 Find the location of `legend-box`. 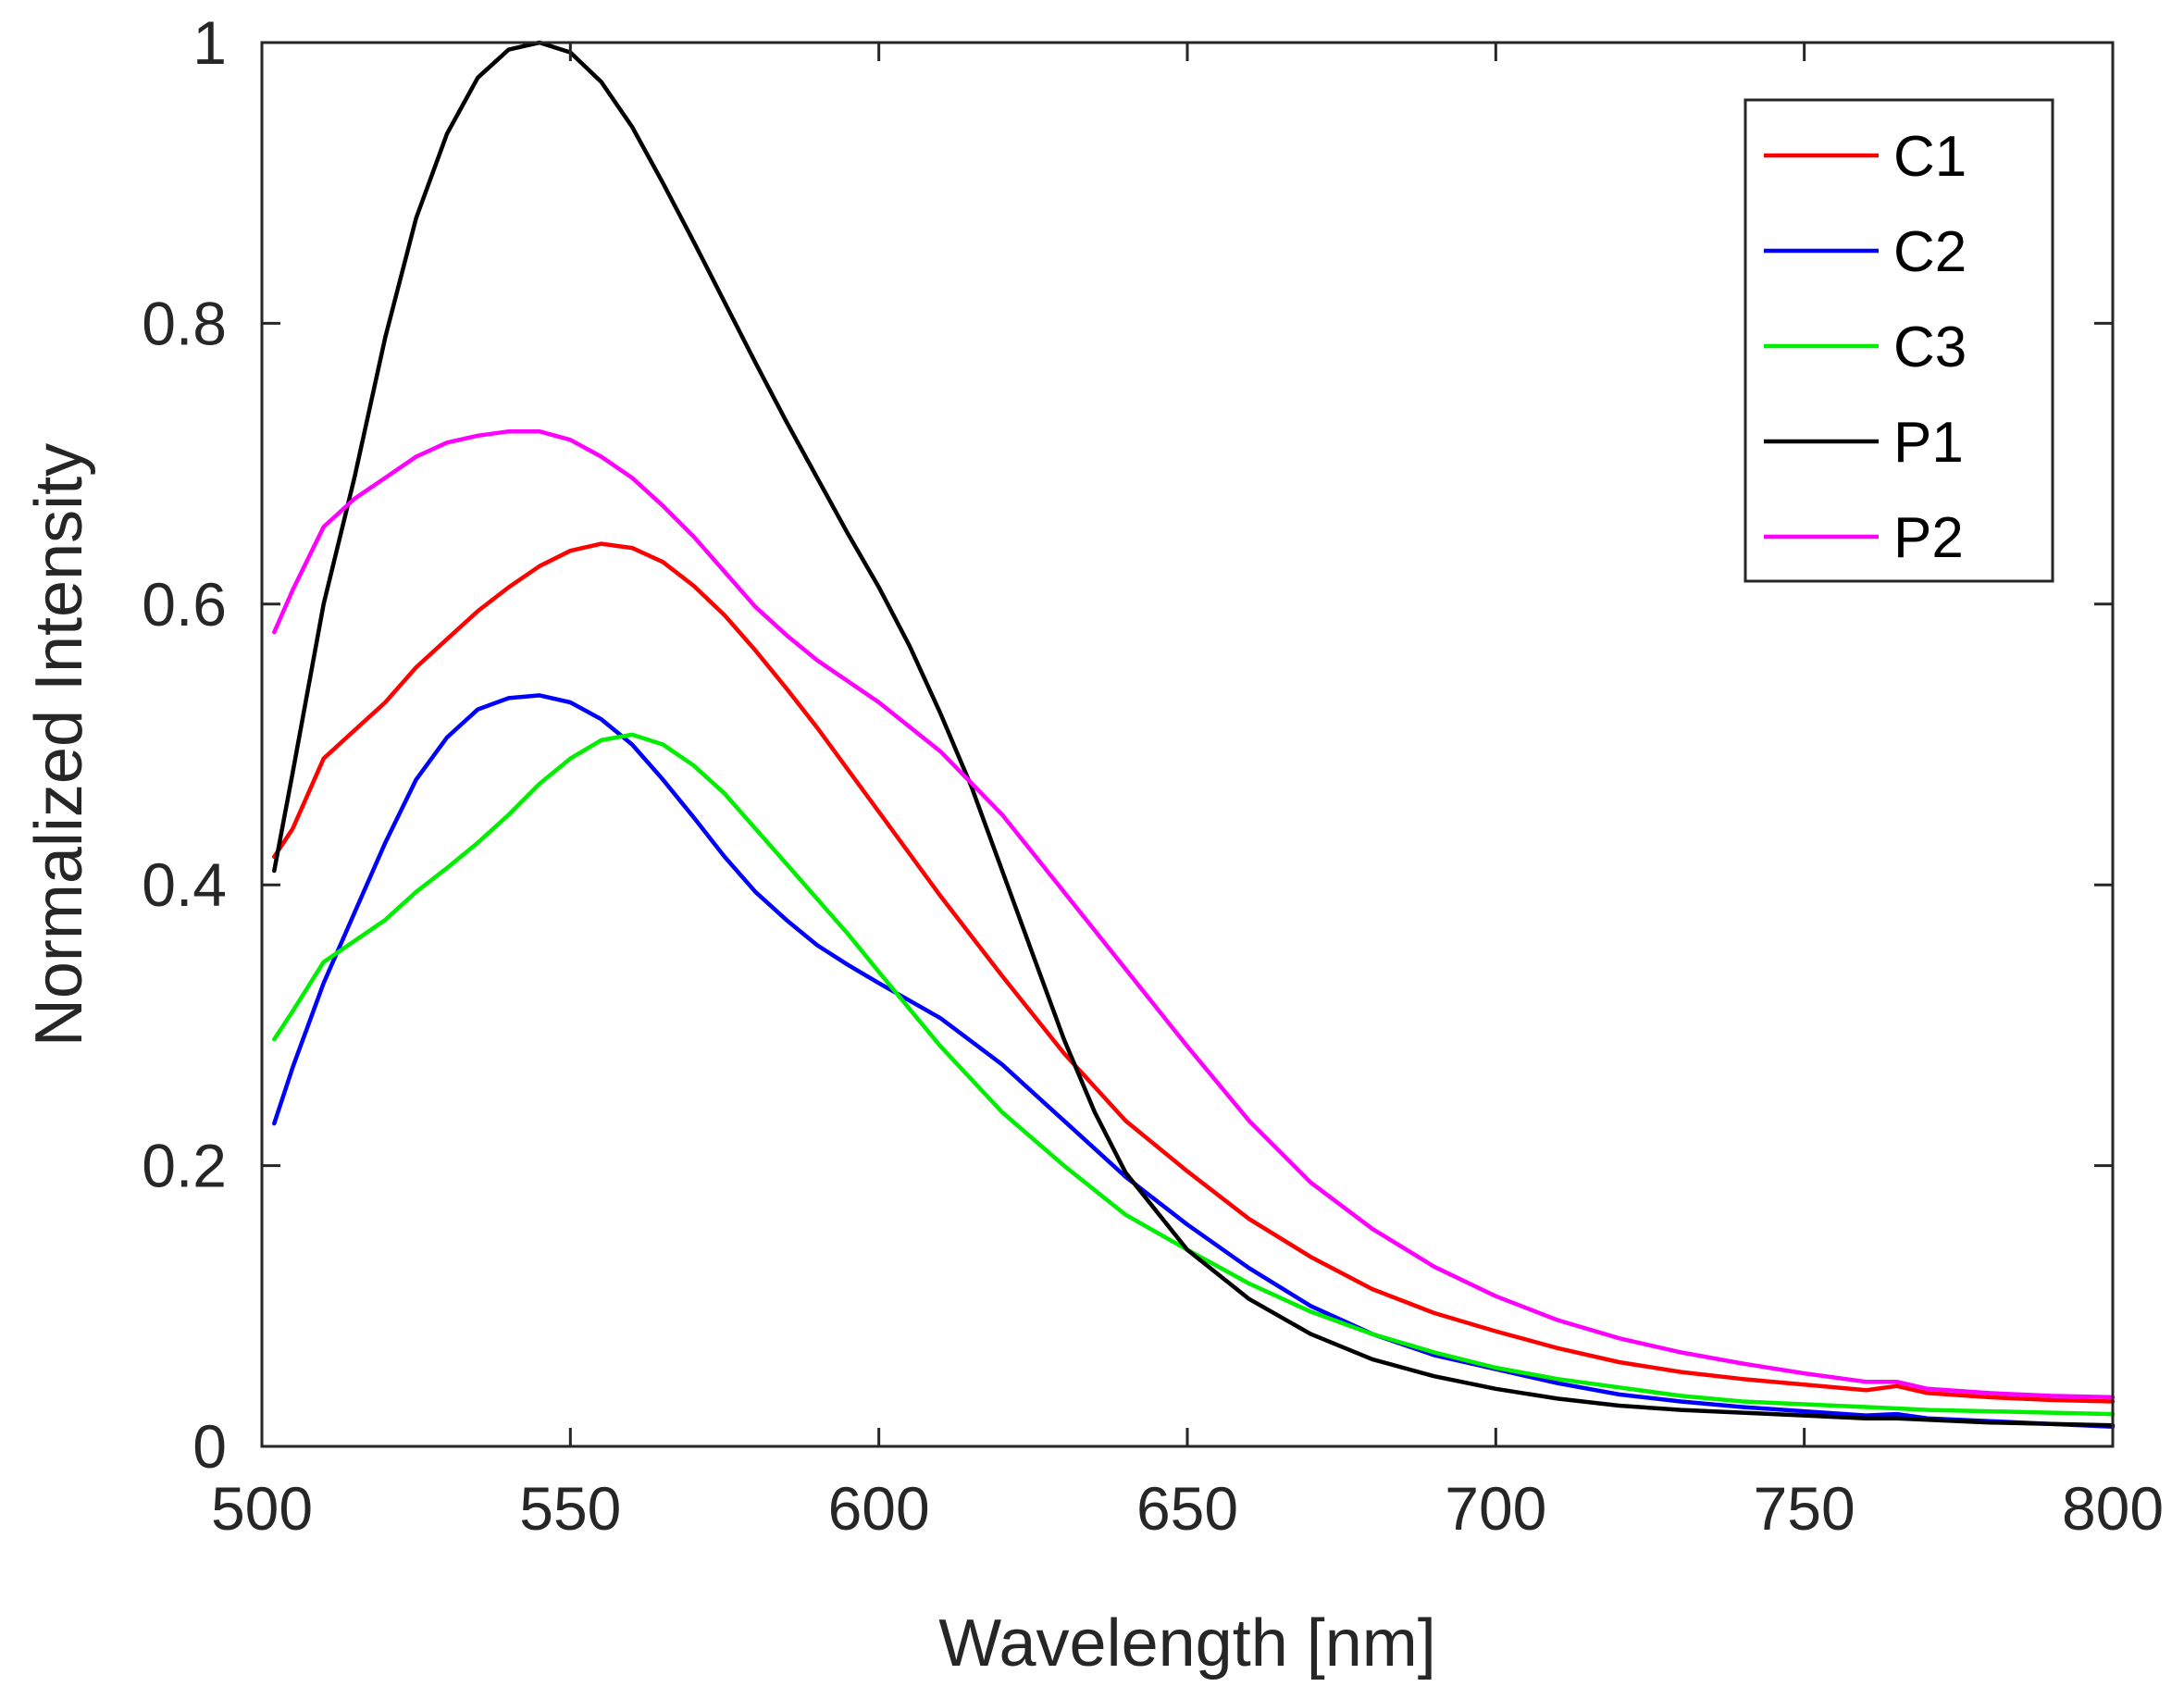

legend-box is located at coordinates (1898, 340).